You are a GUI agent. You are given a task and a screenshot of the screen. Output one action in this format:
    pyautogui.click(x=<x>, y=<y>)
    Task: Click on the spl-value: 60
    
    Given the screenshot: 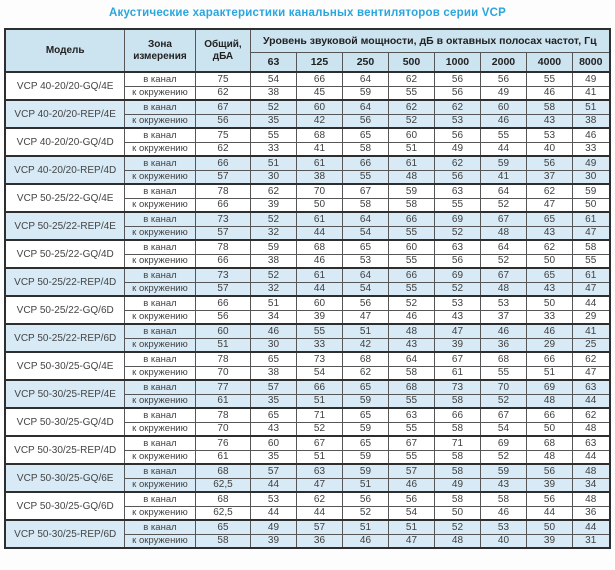 What is the action you would take?
    pyautogui.click(x=319, y=107)
    